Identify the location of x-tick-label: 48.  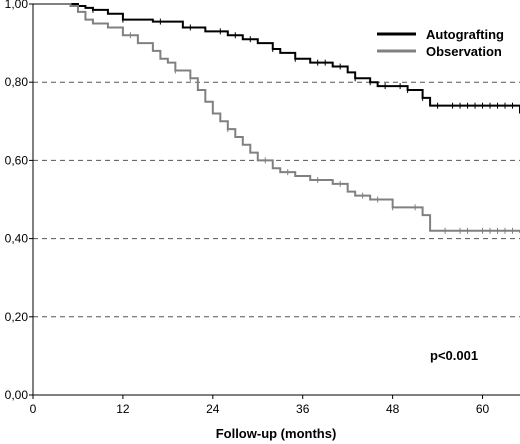
(393, 409).